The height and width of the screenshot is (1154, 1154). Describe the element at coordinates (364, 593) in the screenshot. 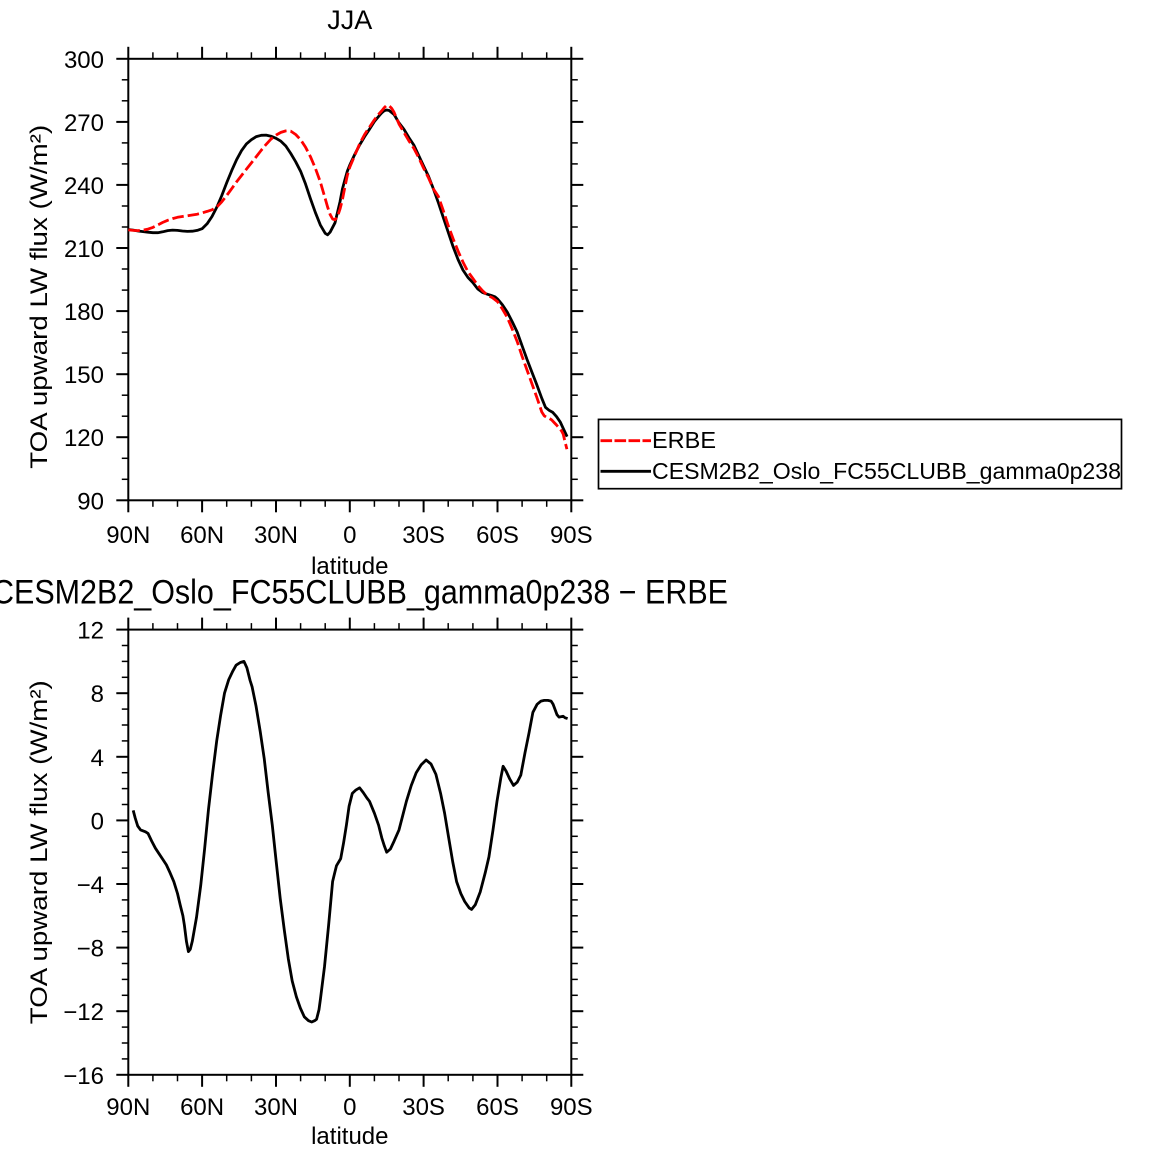

I see `svg-text:CESM2B2_Oslo_FC55CLUBB_gamma0p: CESM2B2_Oslo_FC55CLUBB_gamma0p238 − ERBE` at that location.